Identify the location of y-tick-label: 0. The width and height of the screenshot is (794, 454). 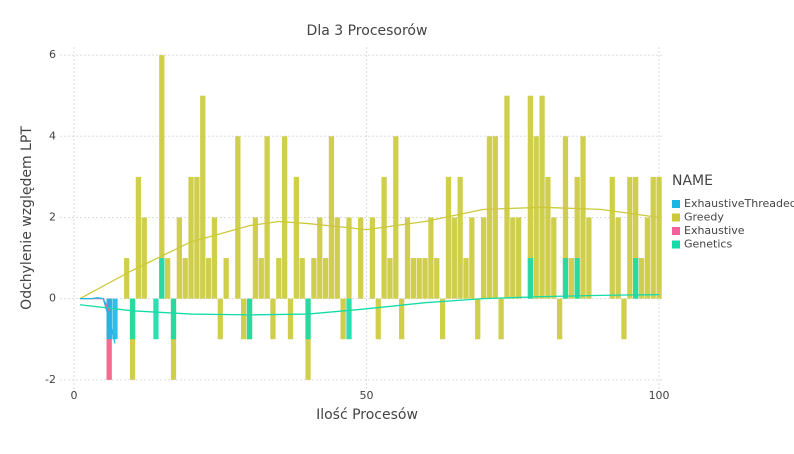
(52, 298).